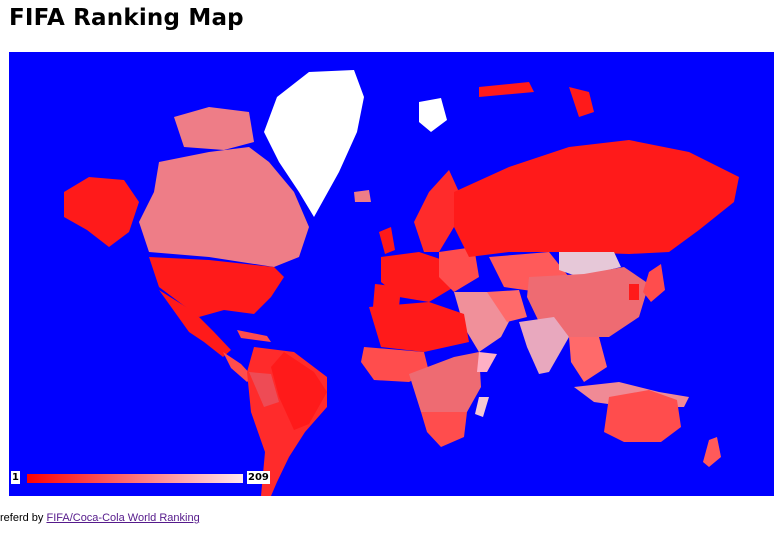 Image resolution: width=774 pixels, height=536 pixels. Describe the element at coordinates (581, 102) in the screenshot. I see `country-russia-islands` at that location.